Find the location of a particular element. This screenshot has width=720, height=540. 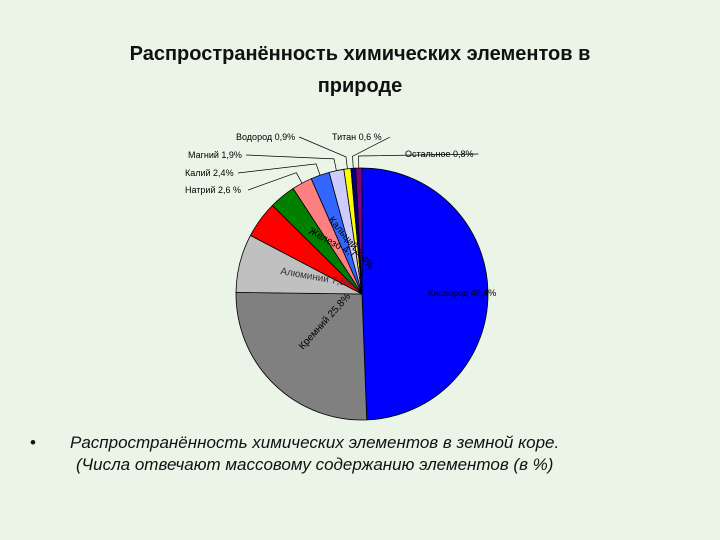

slice-label-водород: Водород 0,9% is located at coordinates (265, 137).